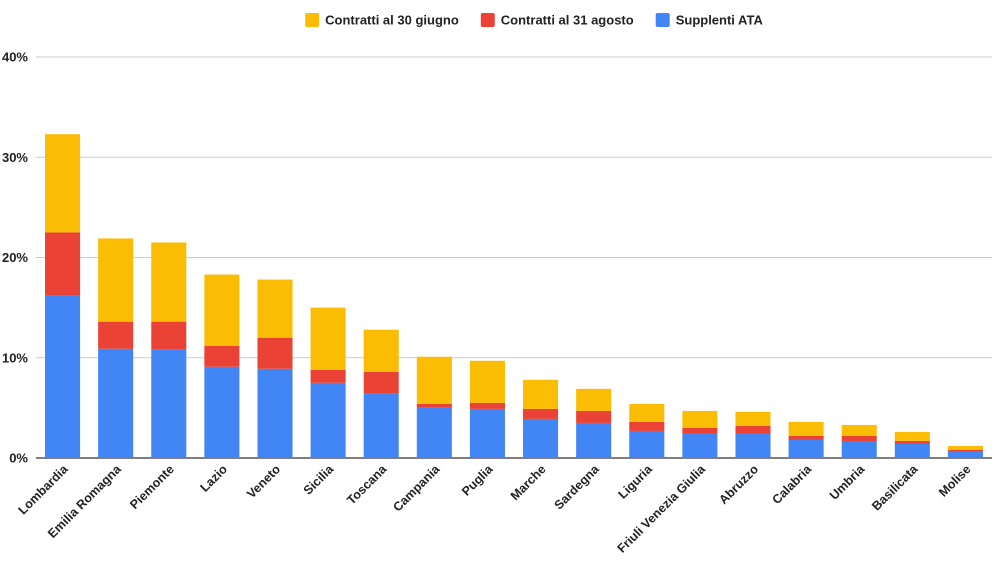 Image resolution: width=1000 pixels, height=571 pixels. I want to click on bar-piemonte-supplenti-ata, so click(169, 403).